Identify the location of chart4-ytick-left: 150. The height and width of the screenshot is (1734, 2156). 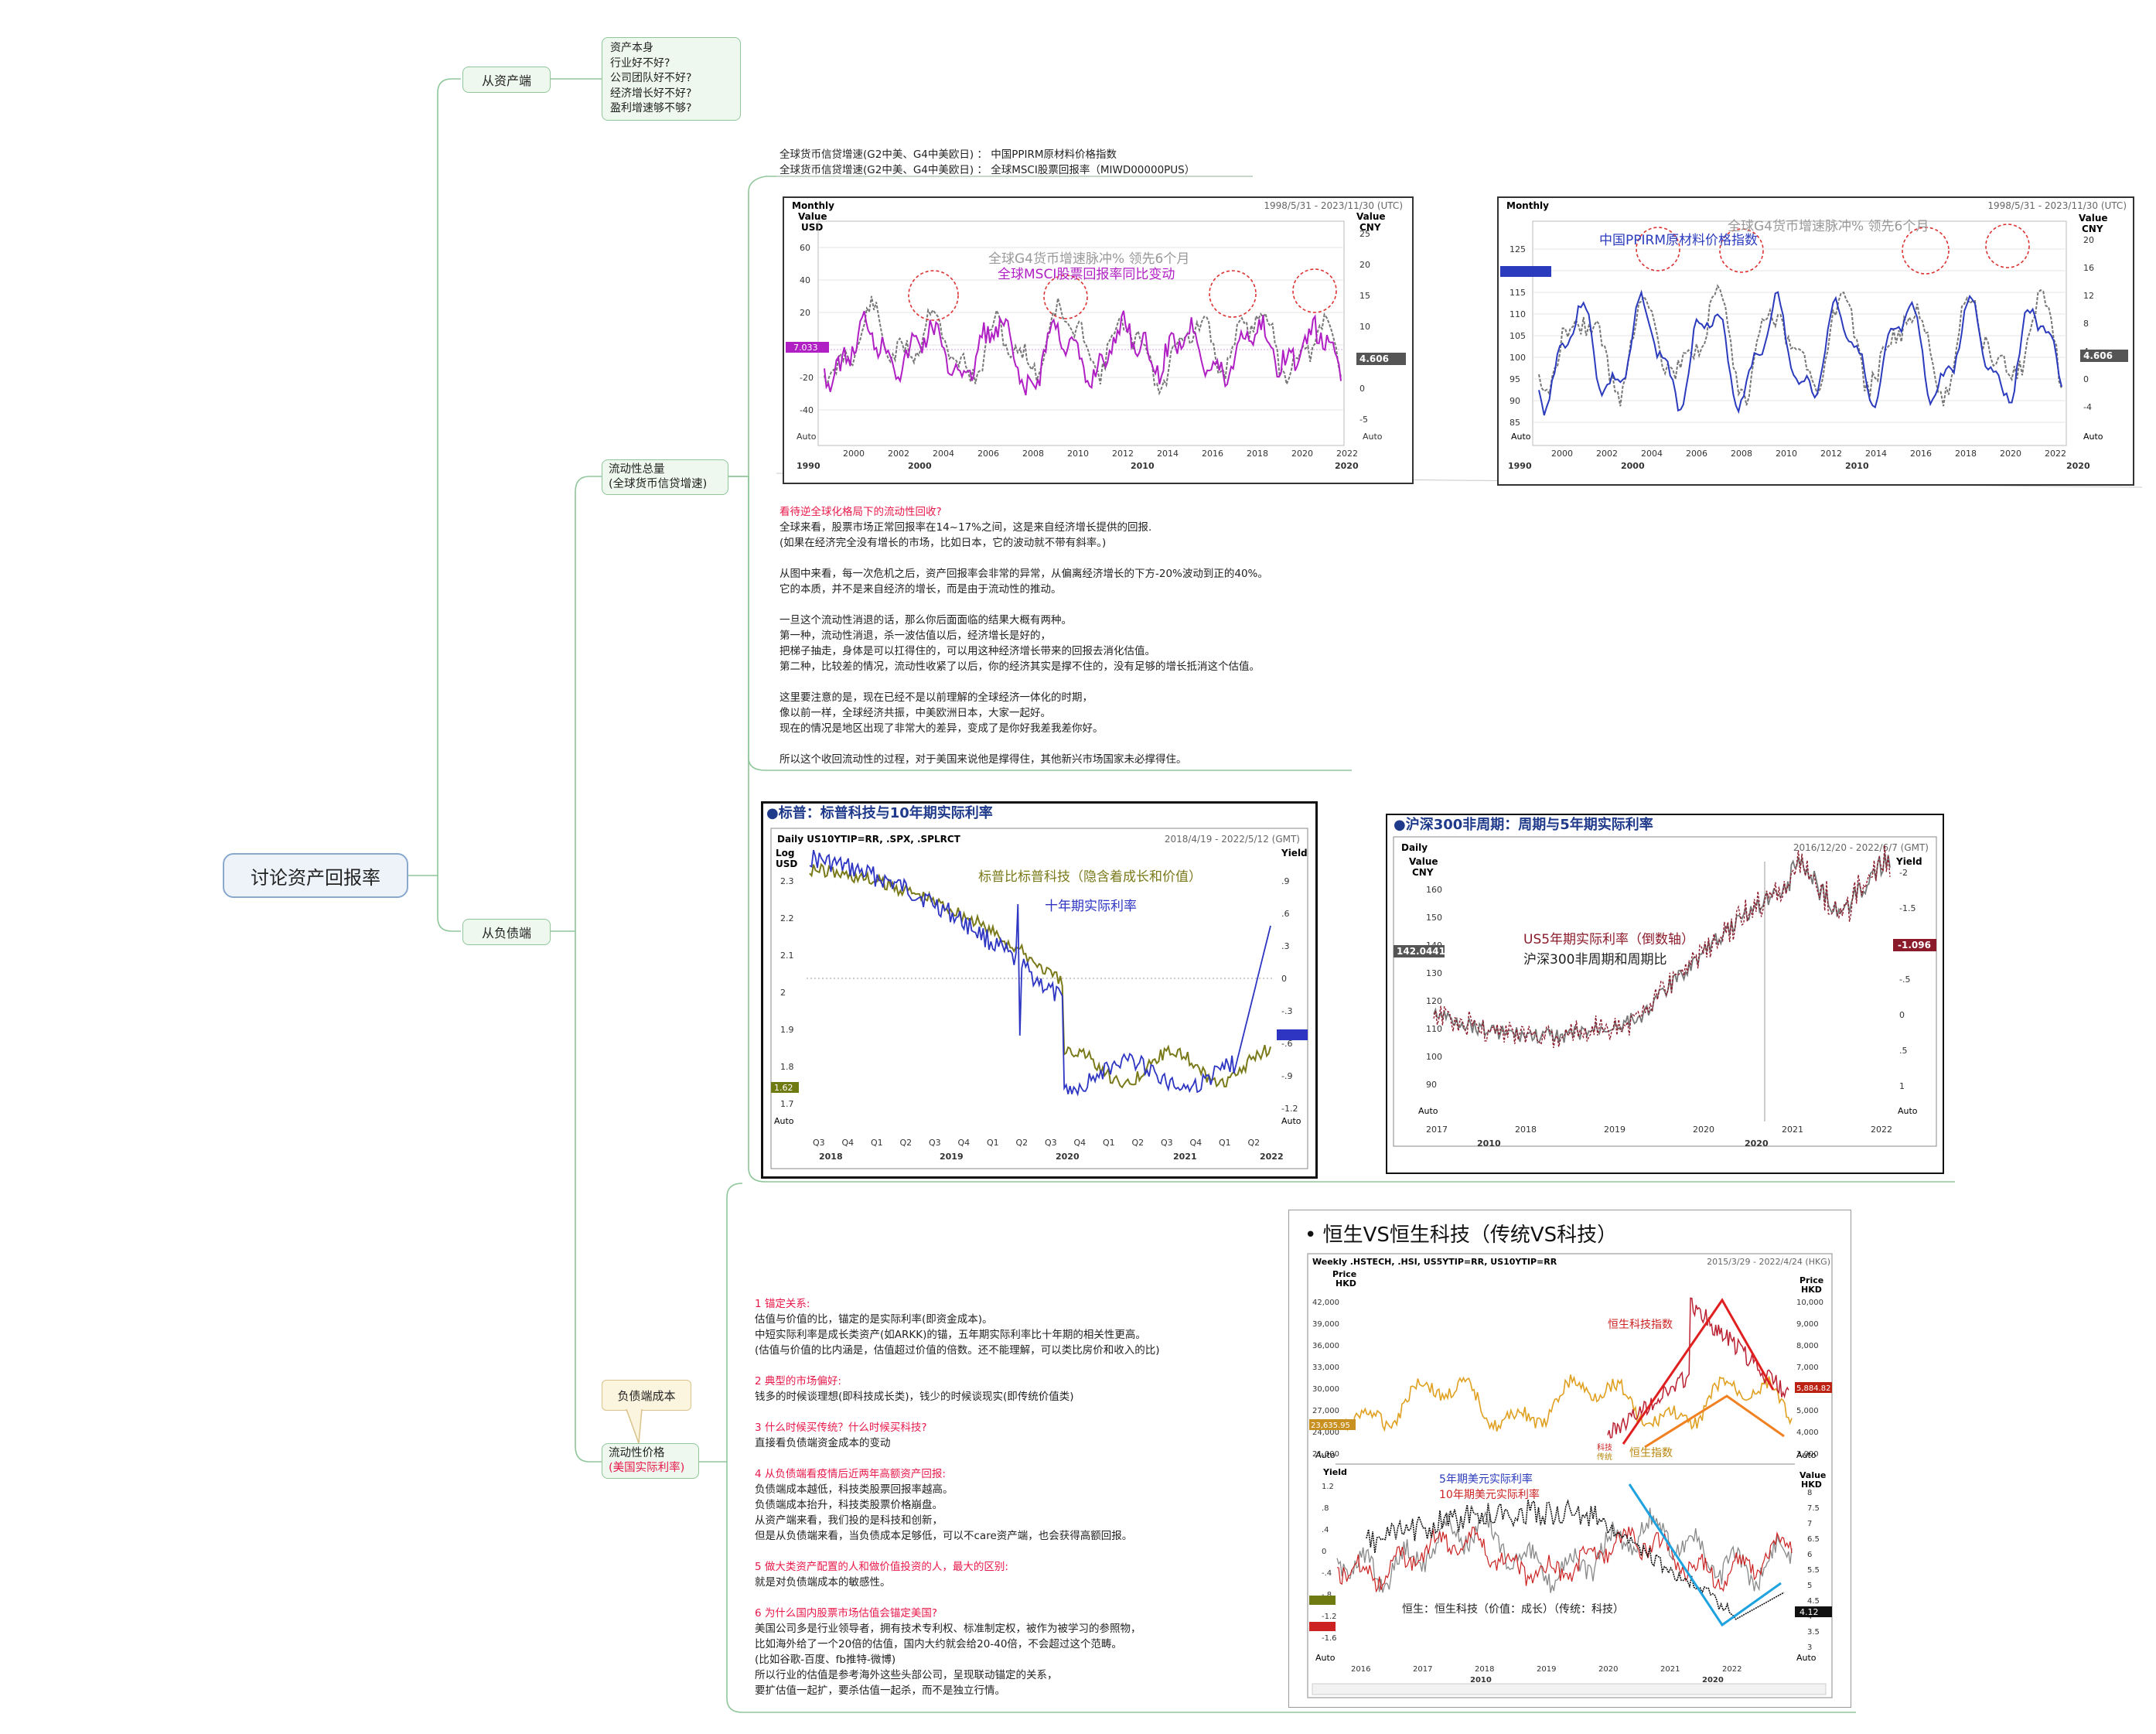
(1434, 918).